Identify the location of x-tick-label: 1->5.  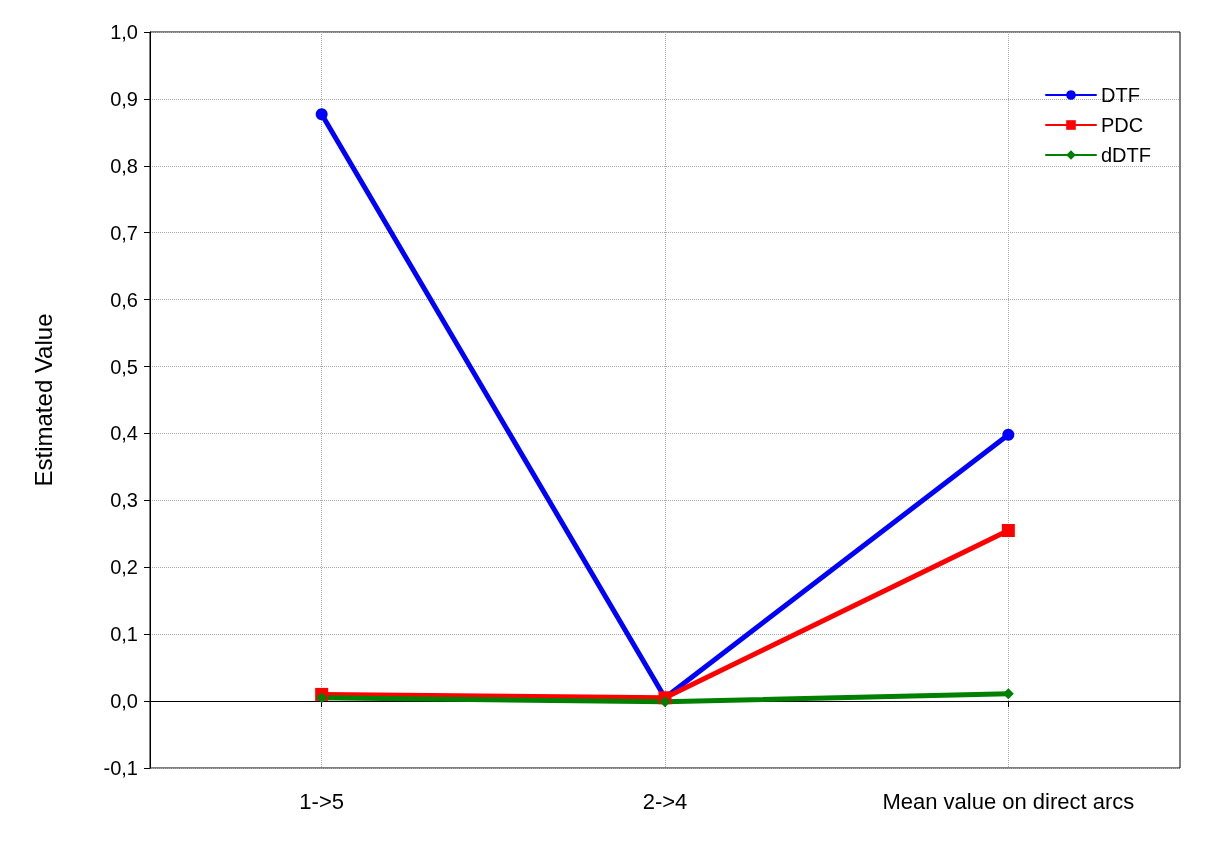
(321, 801).